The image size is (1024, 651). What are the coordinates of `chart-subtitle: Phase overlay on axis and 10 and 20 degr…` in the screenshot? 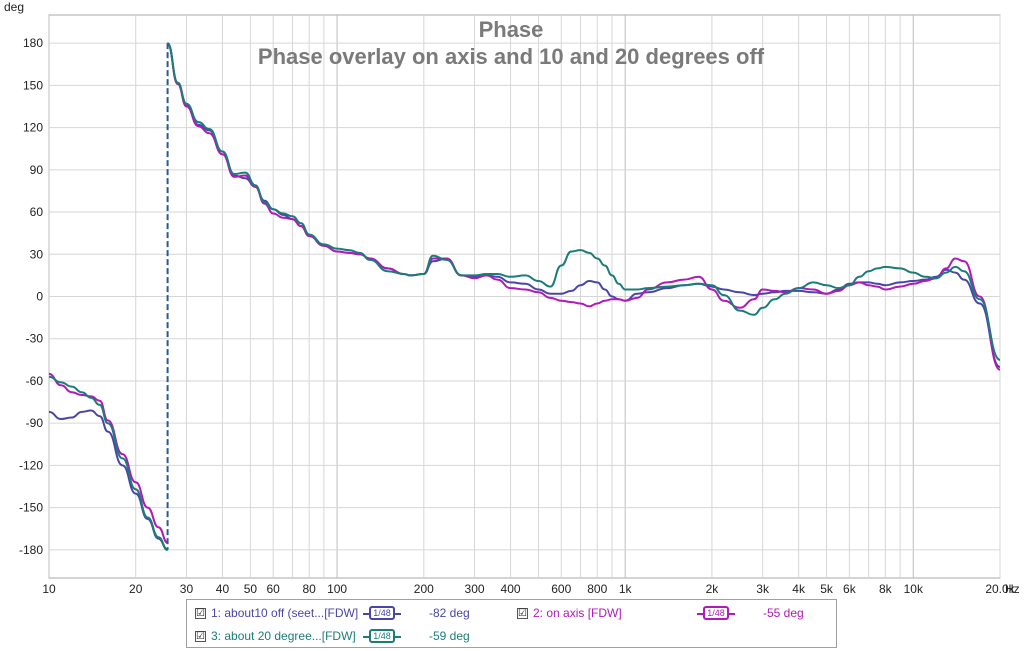 It's located at (511, 56).